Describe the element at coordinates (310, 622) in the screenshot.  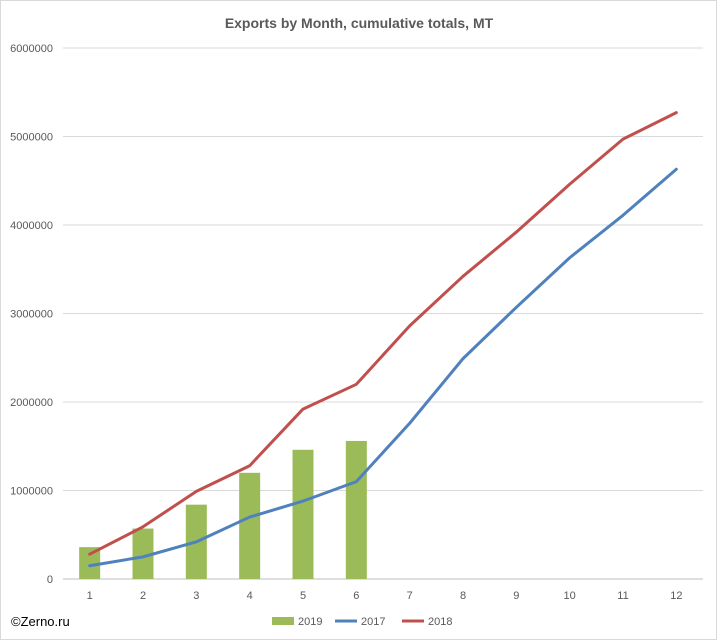
I see `legend-label-2019: 2019` at that location.